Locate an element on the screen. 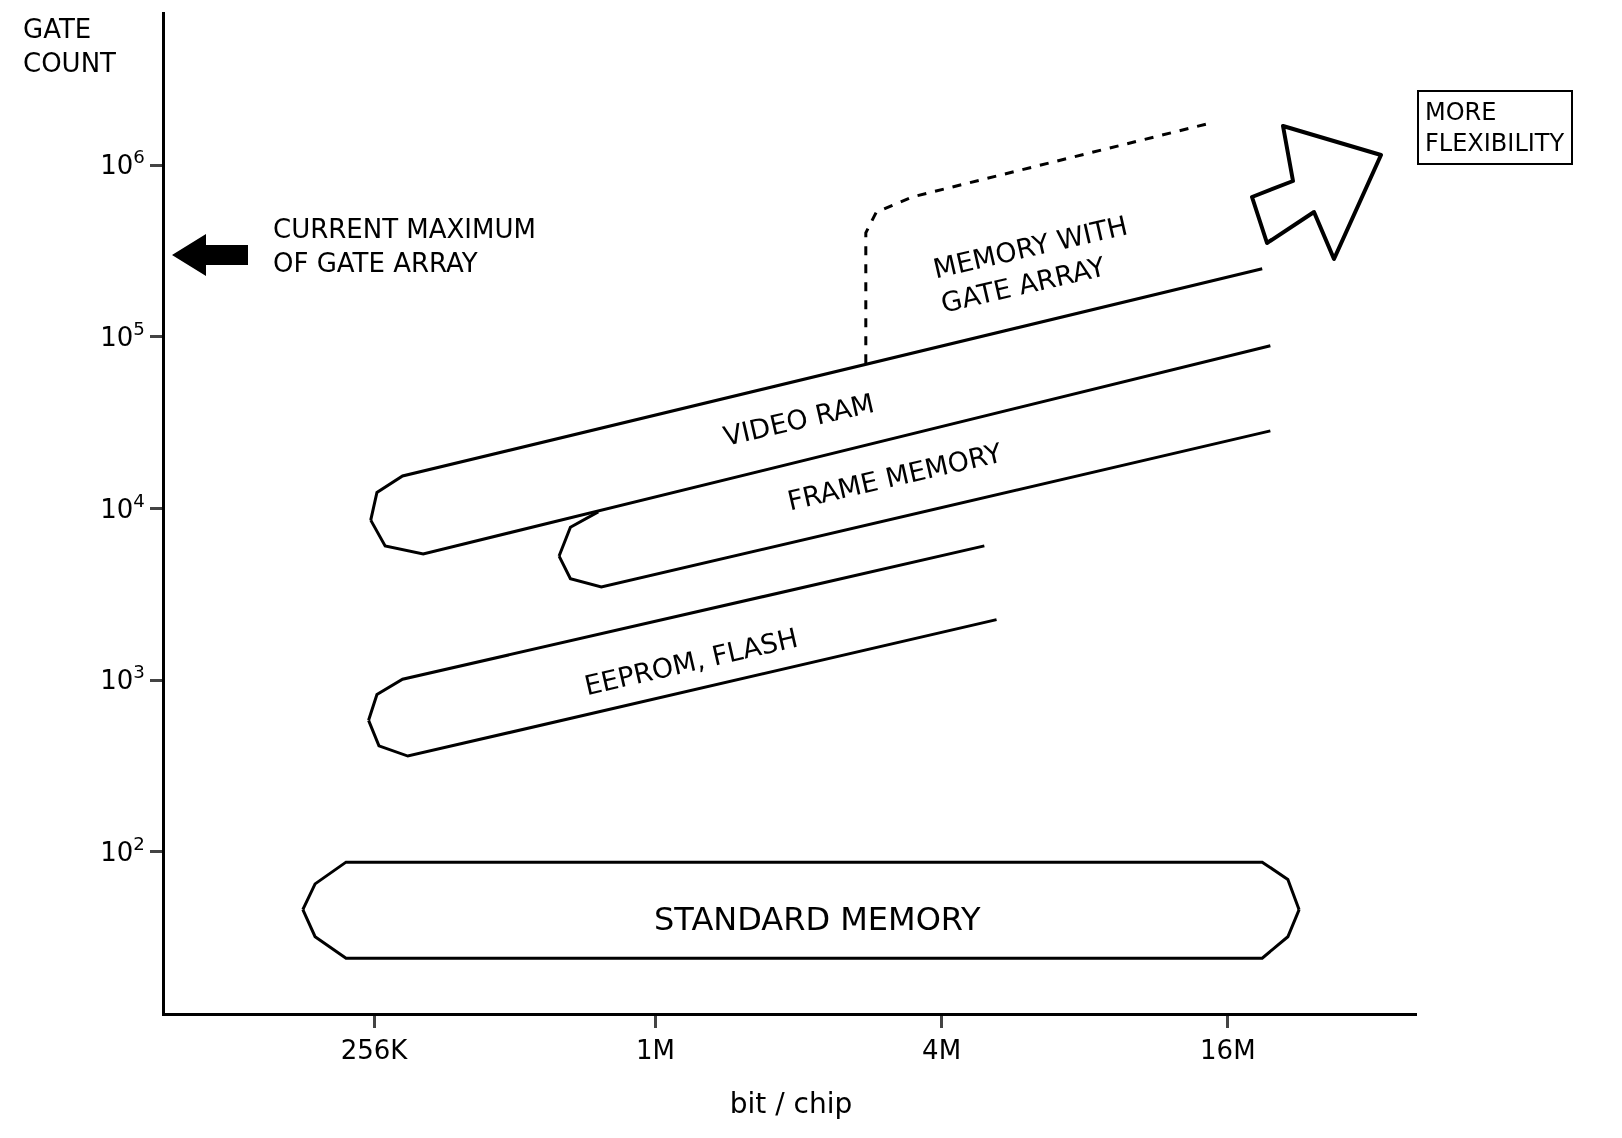 This screenshot has height=1138, width=1622. annotation: STANDARD MEMORY is located at coordinates (818, 919).